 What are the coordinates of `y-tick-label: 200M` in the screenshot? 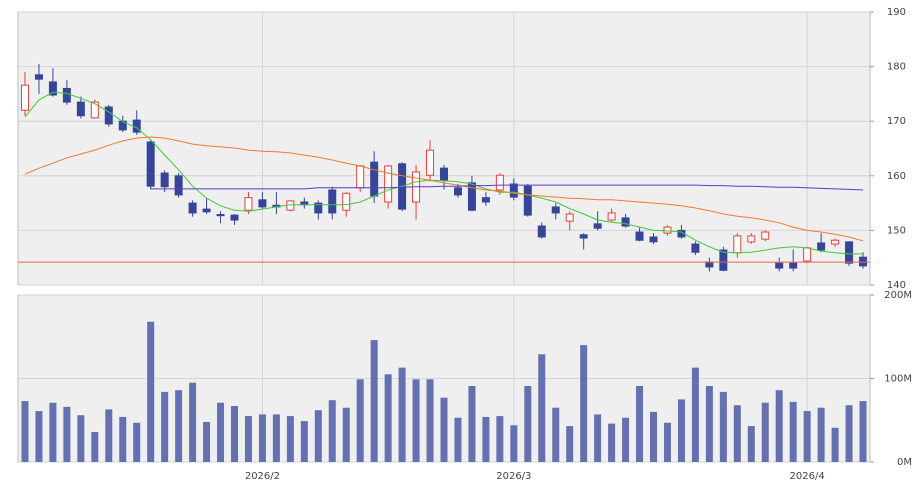 It's located at (898, 295).